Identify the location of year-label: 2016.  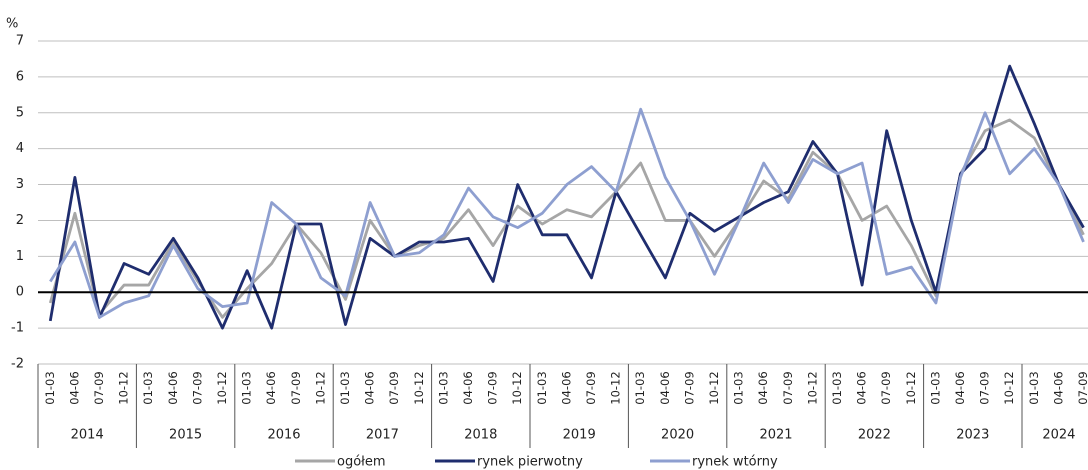
(283, 435).